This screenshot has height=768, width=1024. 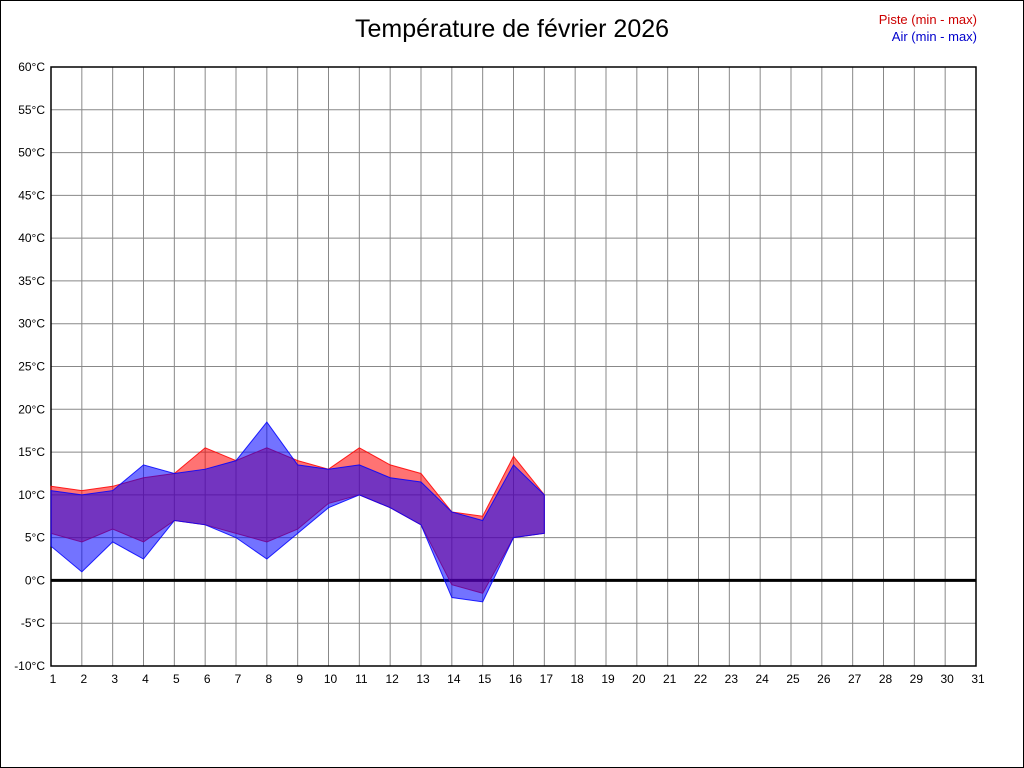 What do you see at coordinates (268, 679) in the screenshot?
I see `x-axis-label: 8` at bounding box center [268, 679].